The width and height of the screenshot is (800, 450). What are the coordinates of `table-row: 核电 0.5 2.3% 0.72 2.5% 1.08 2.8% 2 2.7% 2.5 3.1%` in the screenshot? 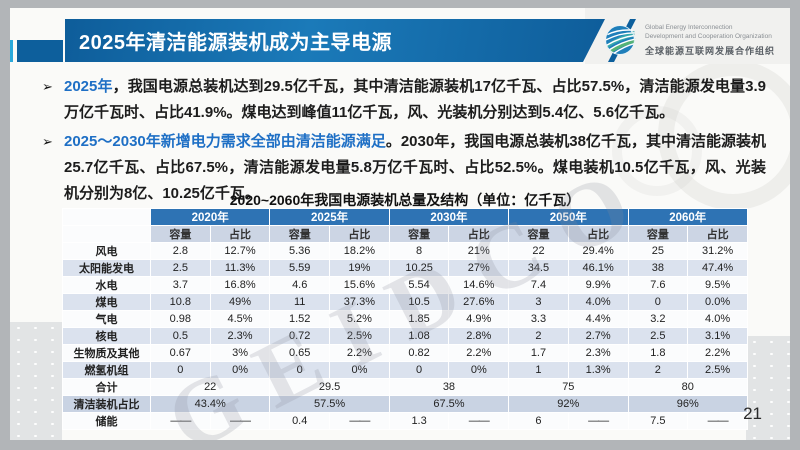 It's located at (405, 336).